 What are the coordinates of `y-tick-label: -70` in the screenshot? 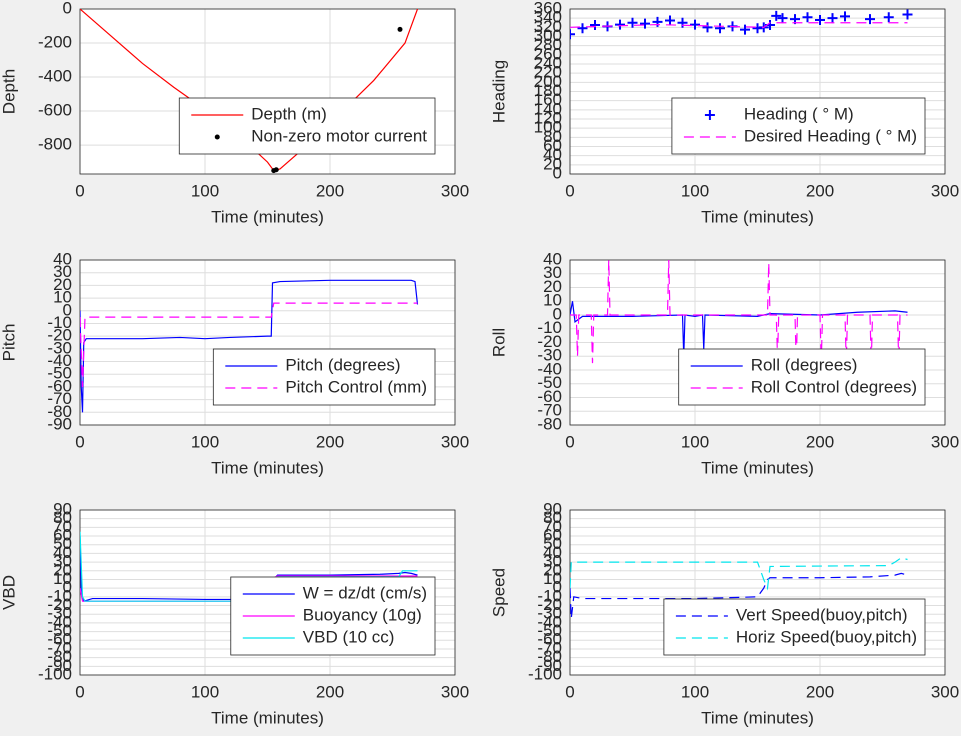 It's located at (59, 647).